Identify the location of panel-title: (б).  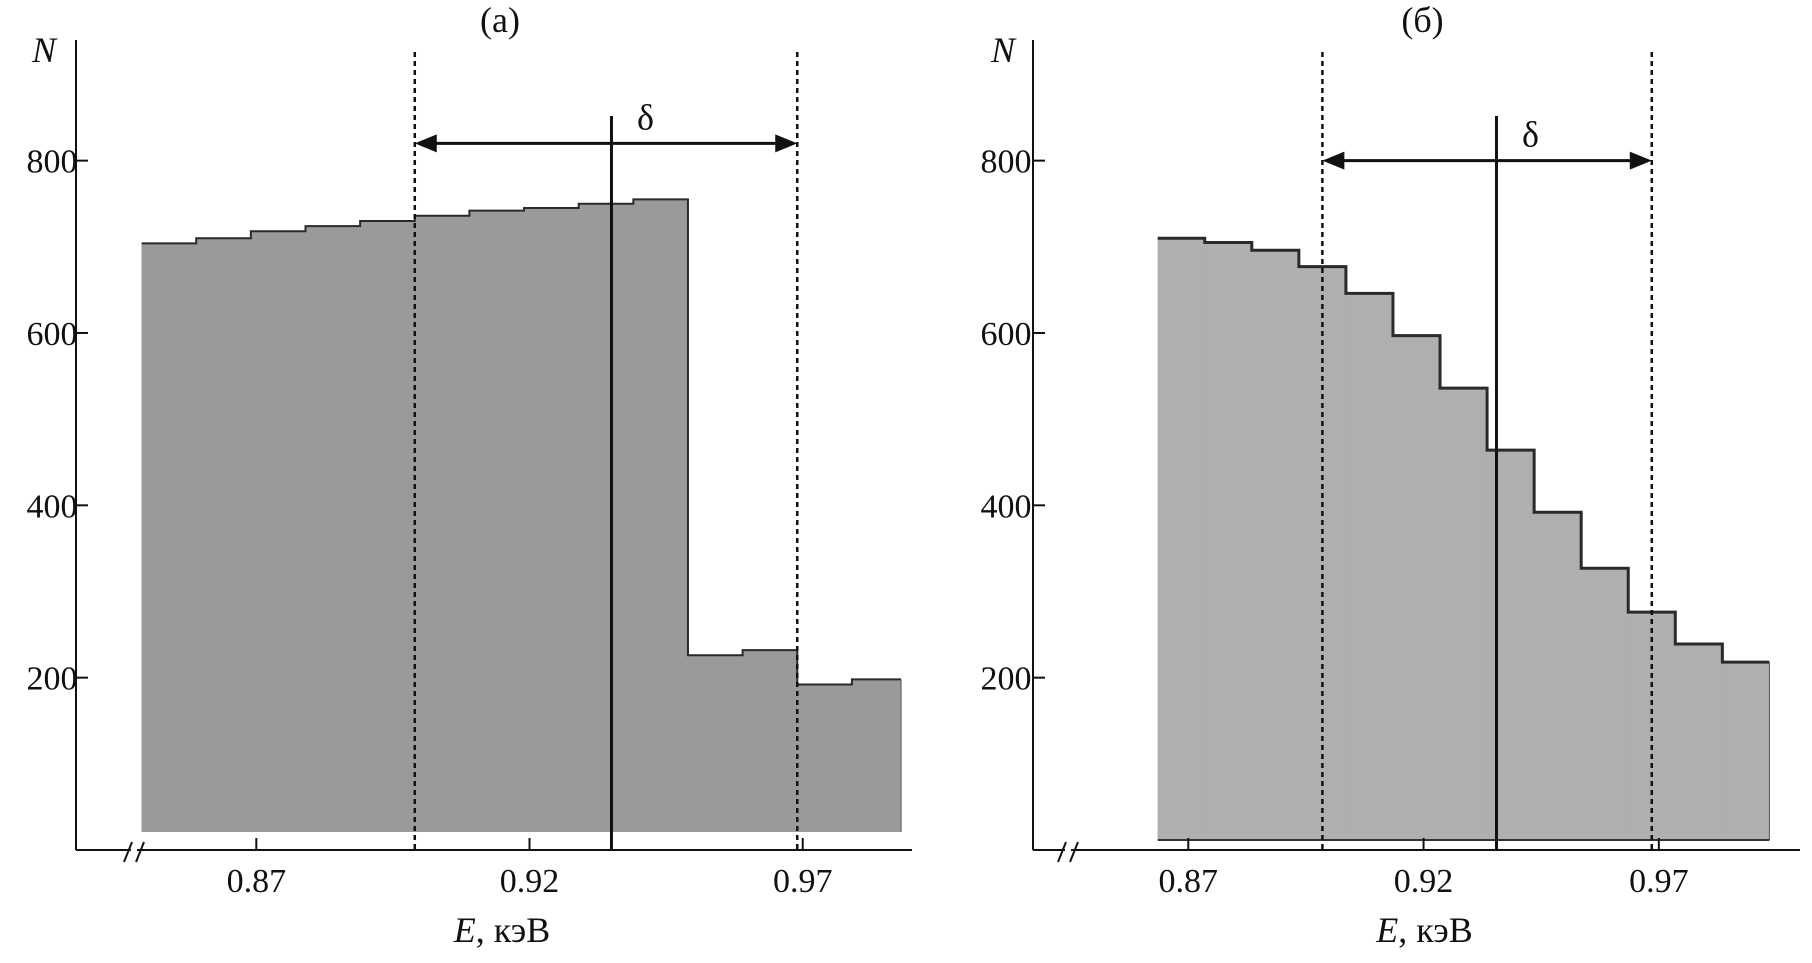
(1422, 20).